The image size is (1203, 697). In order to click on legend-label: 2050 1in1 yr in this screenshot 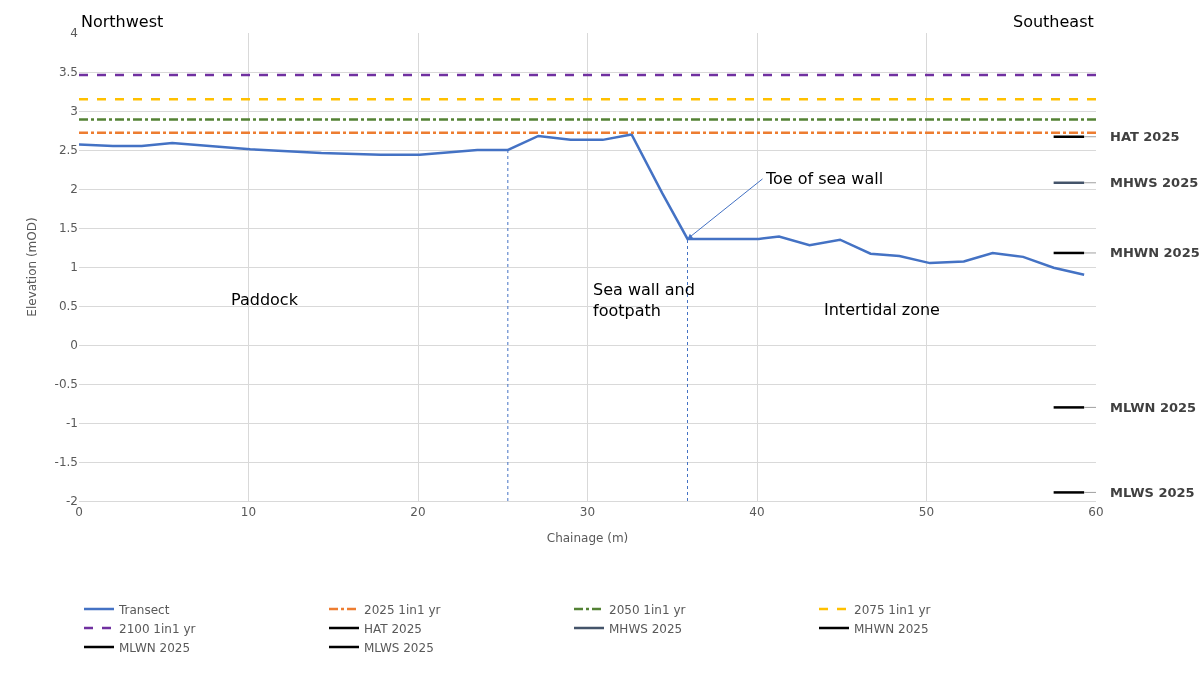, I will do `click(647, 609)`.